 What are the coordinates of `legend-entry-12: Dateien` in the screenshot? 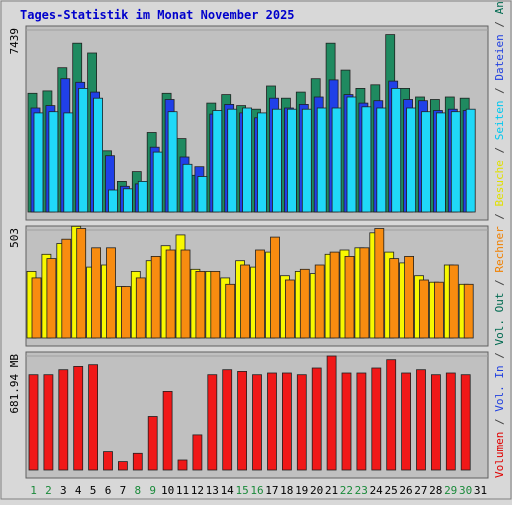 It's located at (499, 57).